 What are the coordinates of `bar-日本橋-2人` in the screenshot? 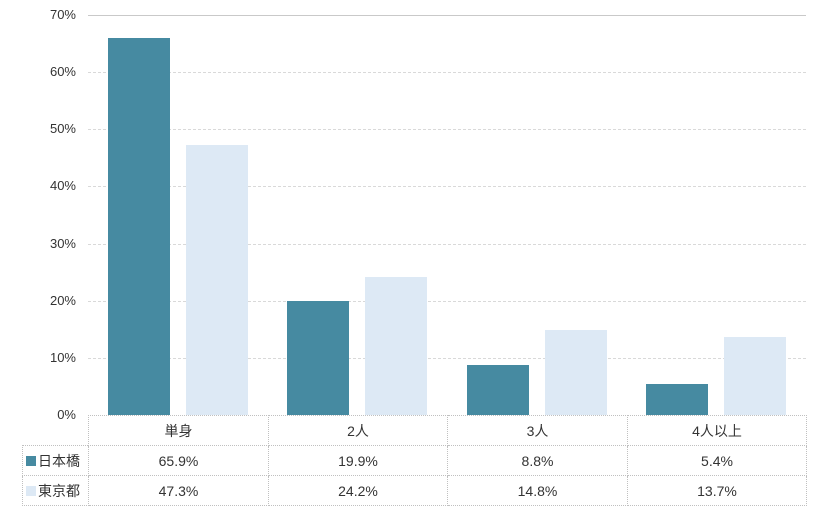 It's located at (318, 358).